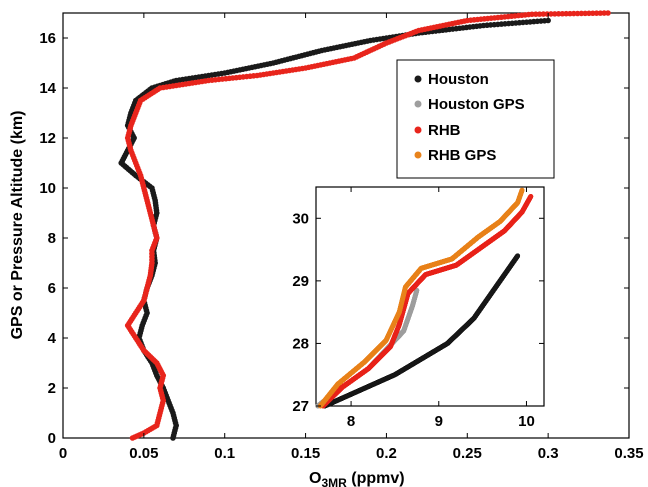  Describe the element at coordinates (418, 79) in the screenshot. I see `legend-marker-houston` at that location.